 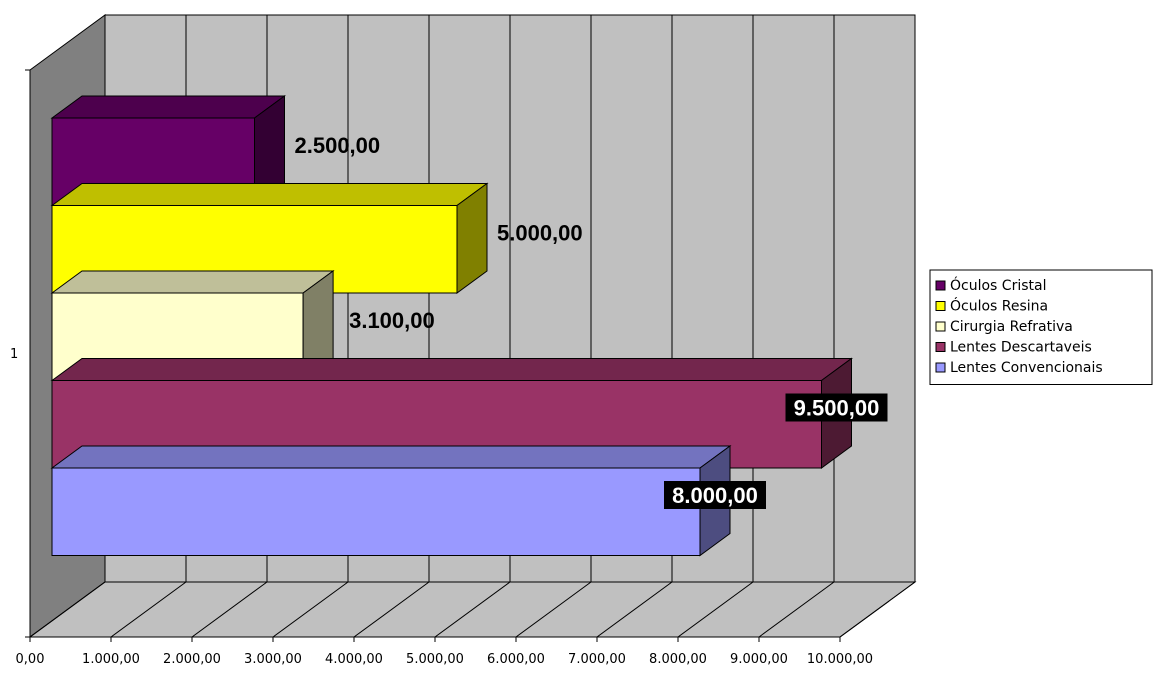 I want to click on bar-front-face, so click(x=376, y=511).